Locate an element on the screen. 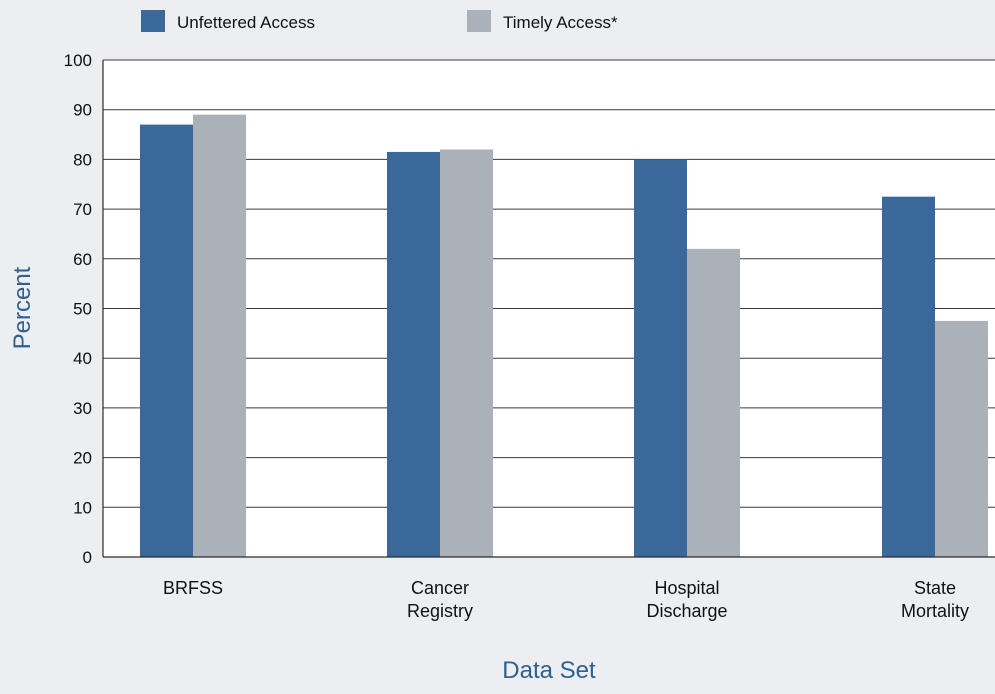  y-tick-label: 0 is located at coordinates (87, 557).